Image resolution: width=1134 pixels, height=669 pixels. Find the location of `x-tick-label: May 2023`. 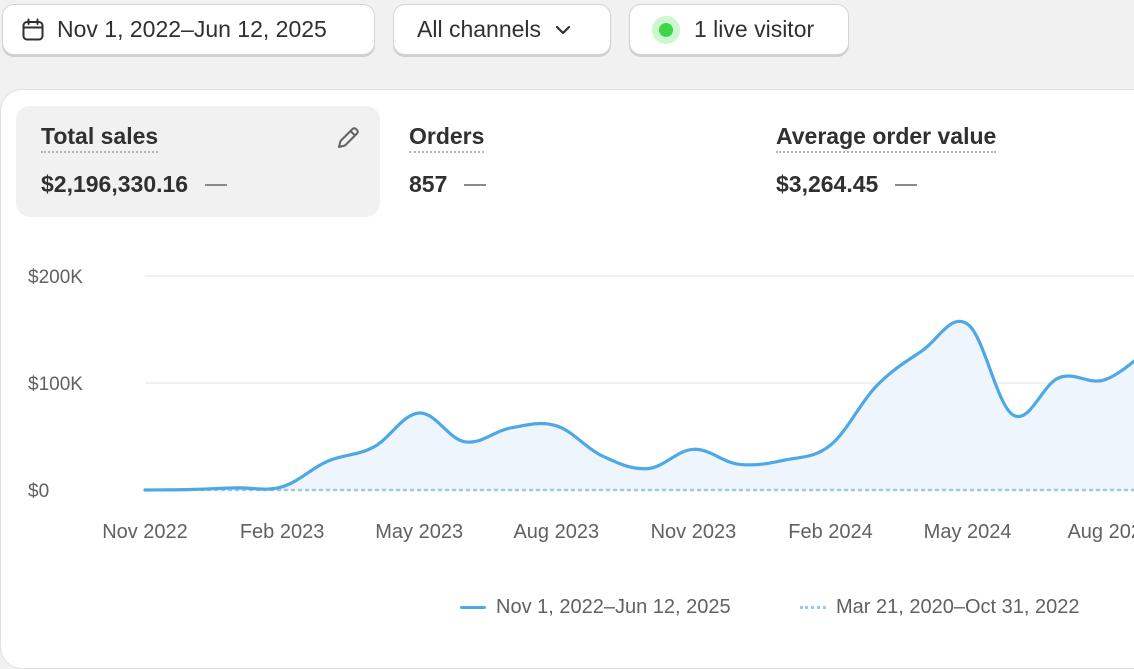

x-tick-label: May 2023 is located at coordinates (419, 532).